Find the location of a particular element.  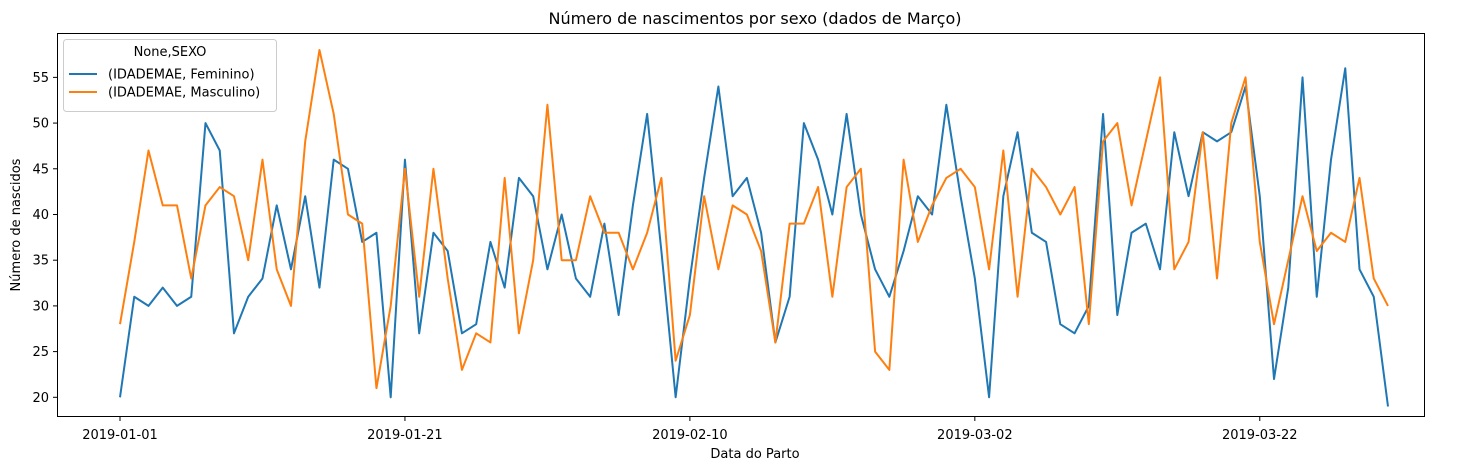

legend-label-feminino: (IDADEMAE, Feminino) is located at coordinates (181, 75).